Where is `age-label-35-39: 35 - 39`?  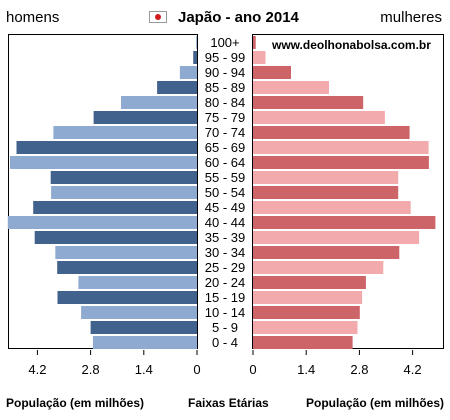 age-label-35-39: 35 - 39 is located at coordinates (225, 237).